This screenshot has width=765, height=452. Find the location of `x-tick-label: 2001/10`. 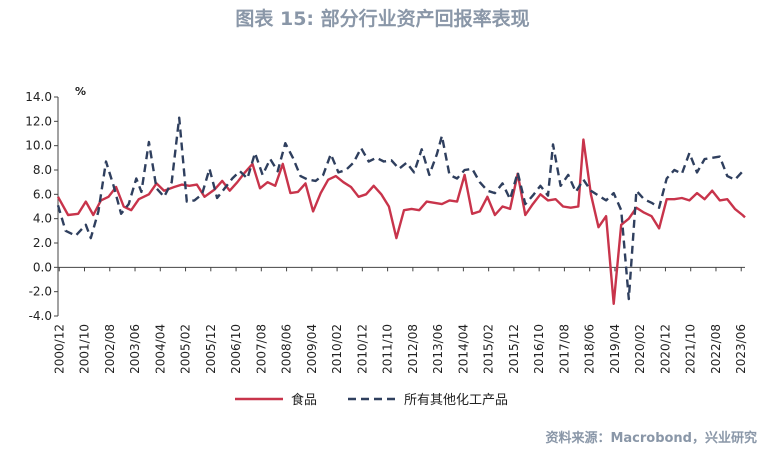

x-tick-label: 2001/10 is located at coordinates (85, 349).